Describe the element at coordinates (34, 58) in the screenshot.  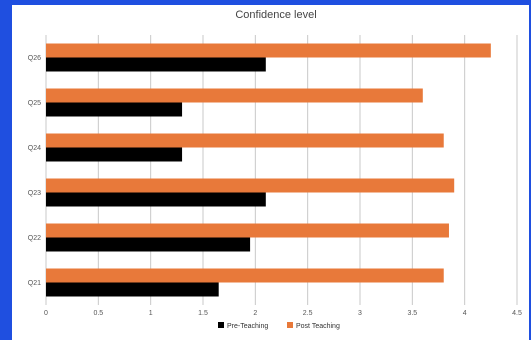
I see `y-tick-label: Q26` at that location.